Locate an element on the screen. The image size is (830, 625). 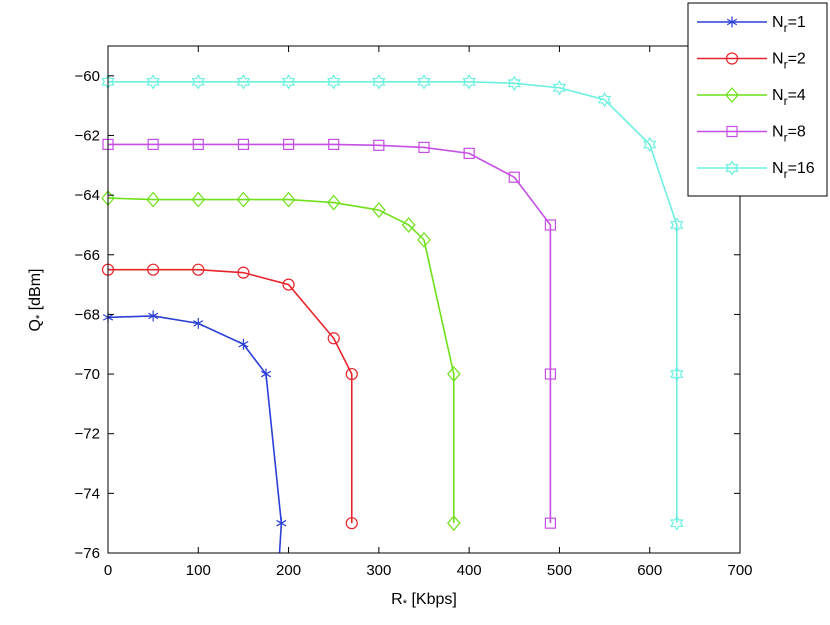
legend-label: Nr=4 is located at coordinates (789, 97).